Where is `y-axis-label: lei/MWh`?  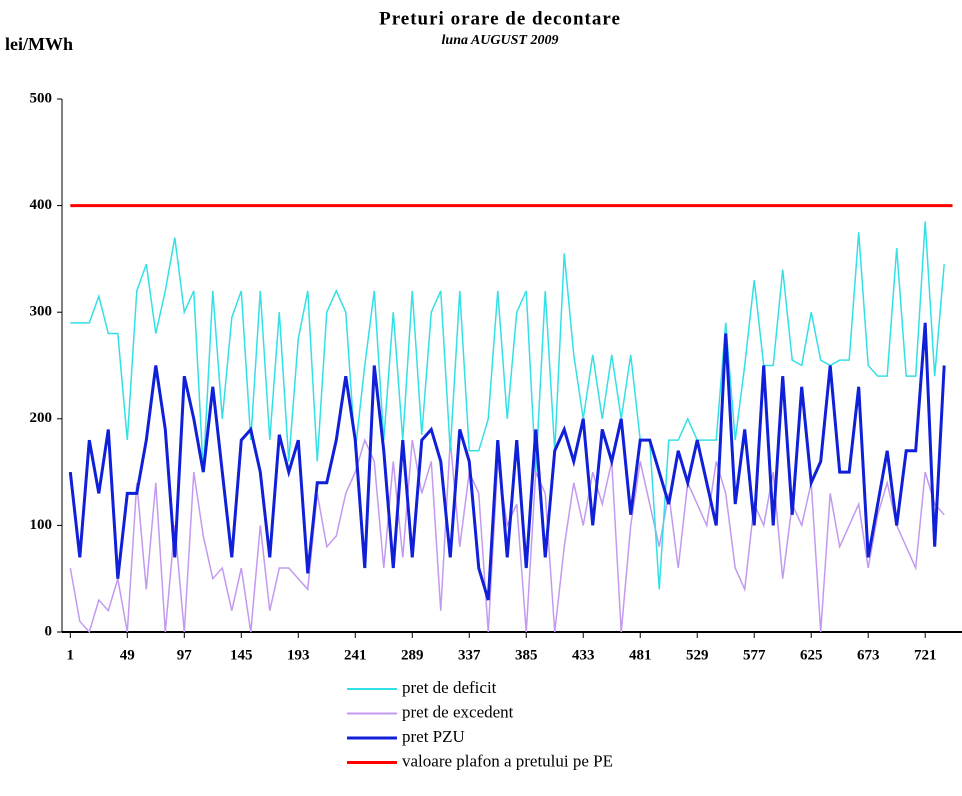
y-axis-label: lei/MWh is located at coordinates (39, 44).